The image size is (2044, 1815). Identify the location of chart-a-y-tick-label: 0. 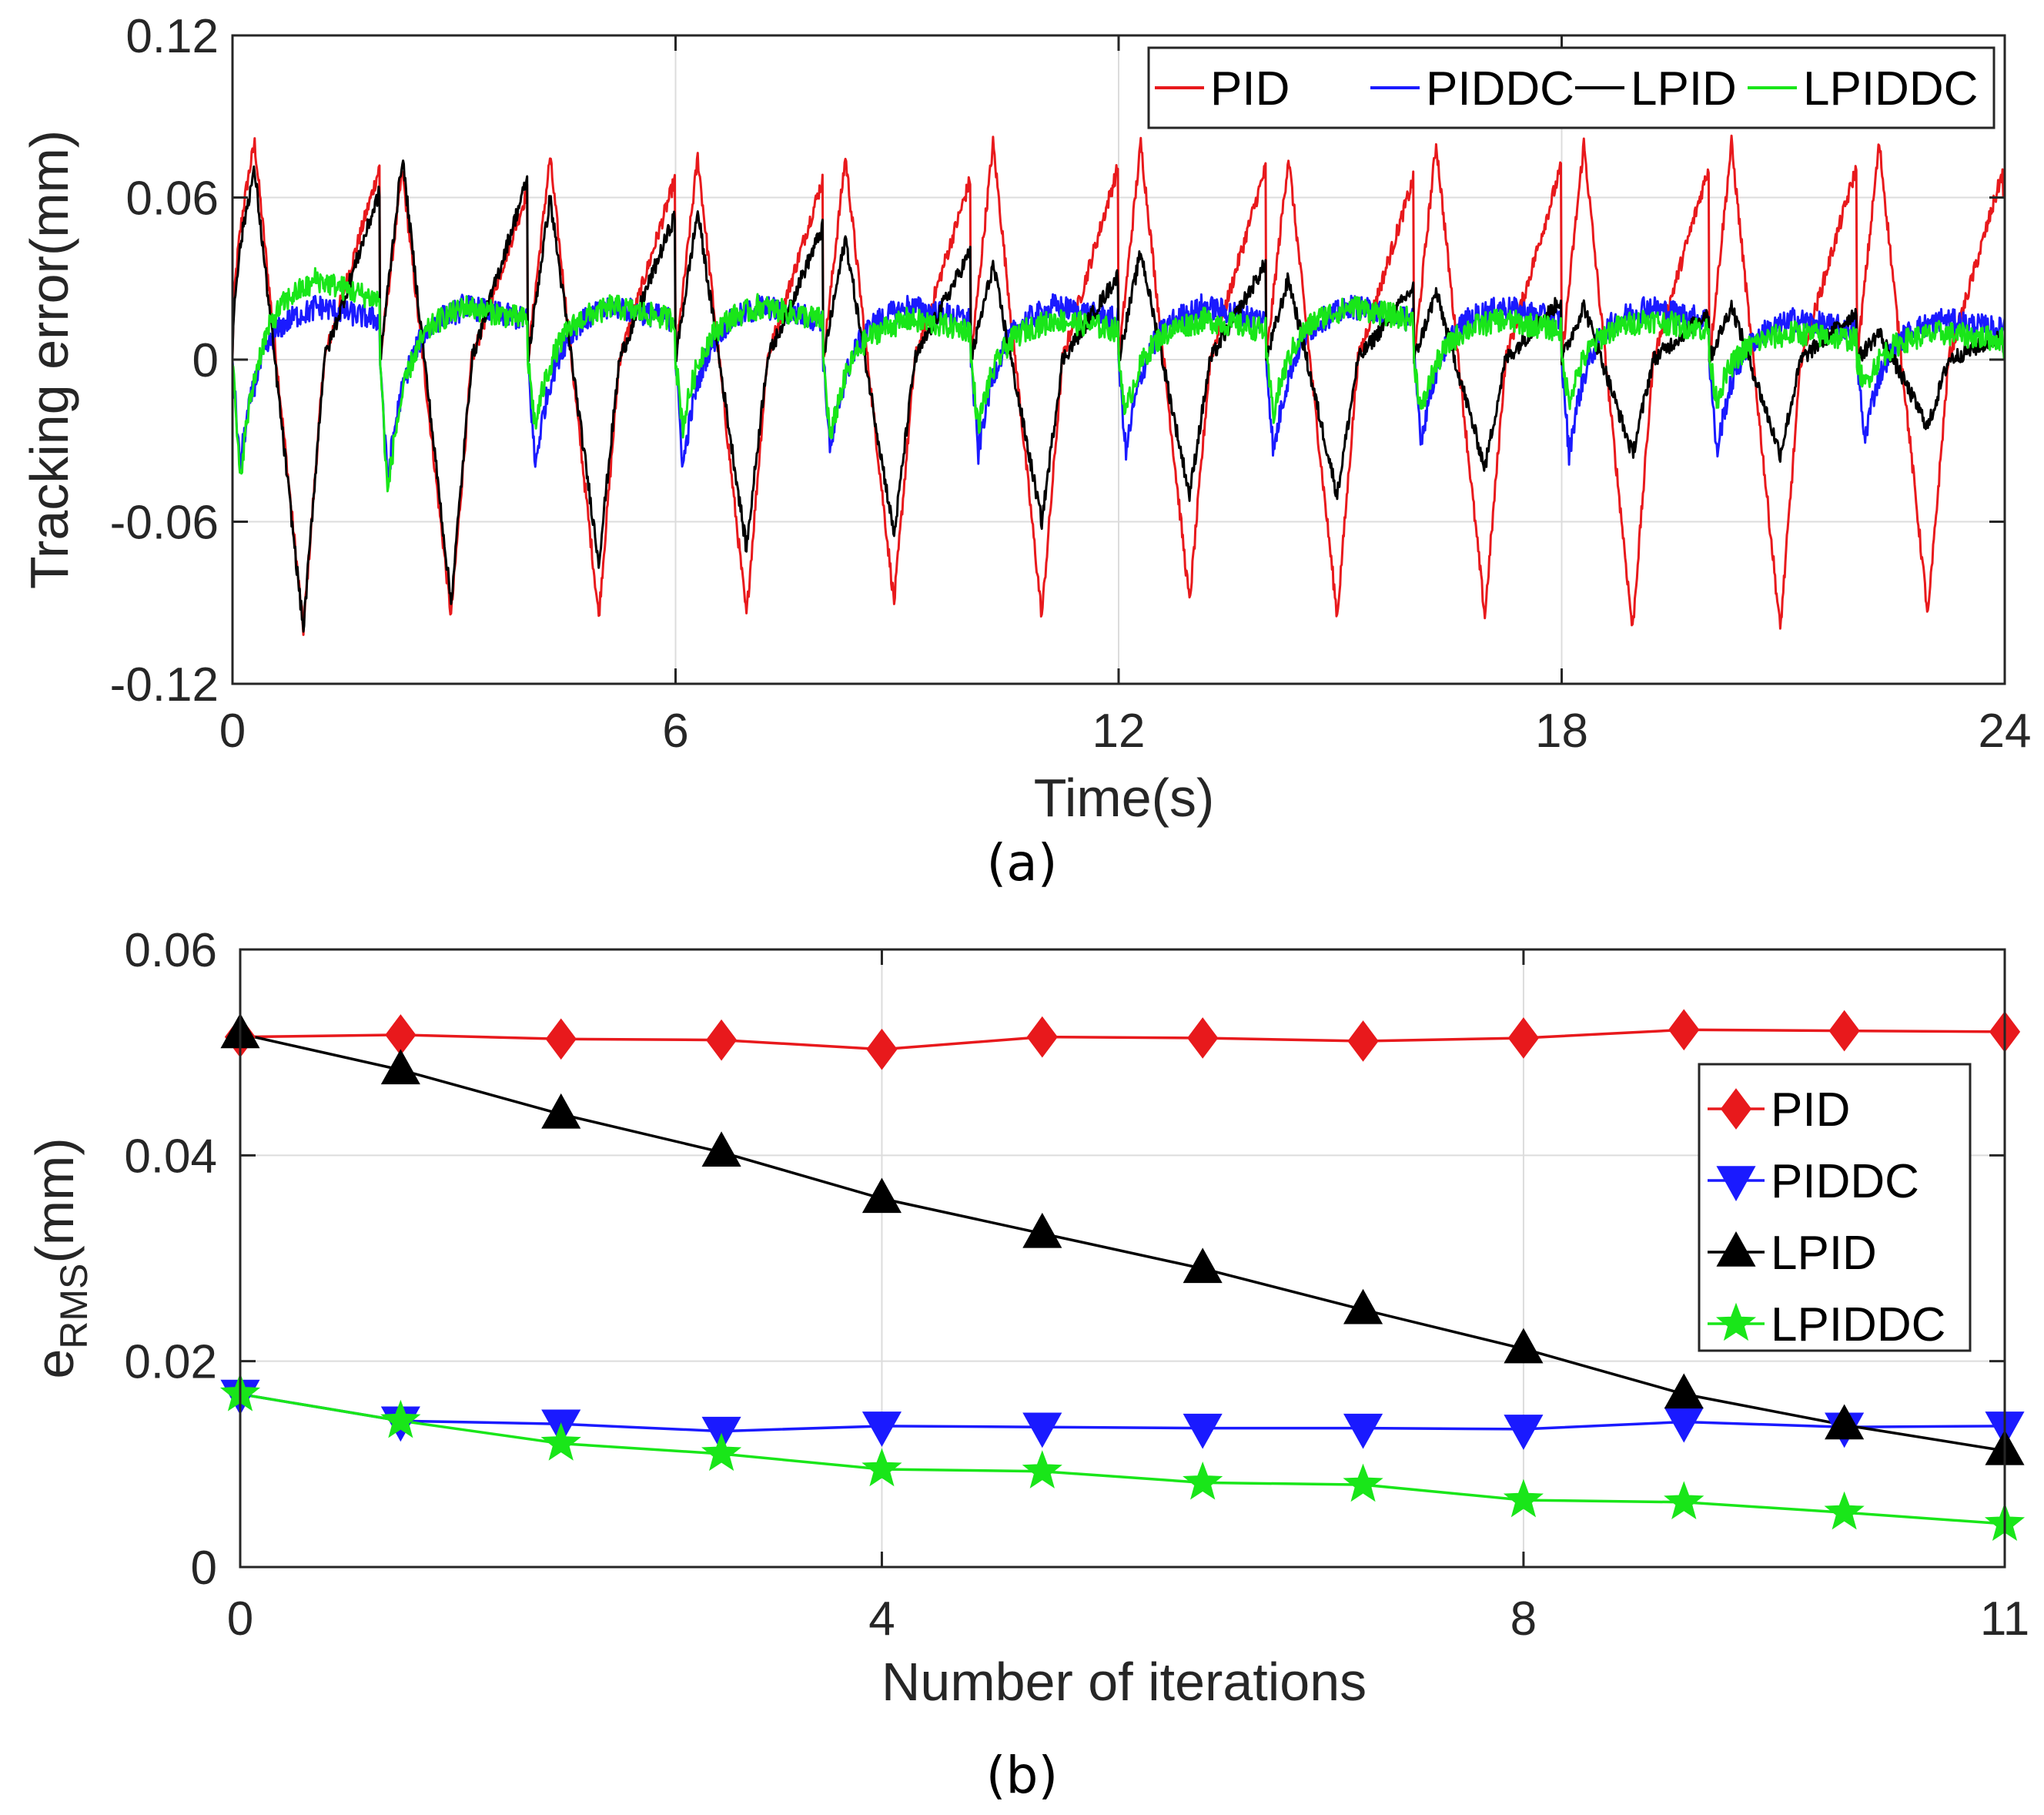
(205, 360).